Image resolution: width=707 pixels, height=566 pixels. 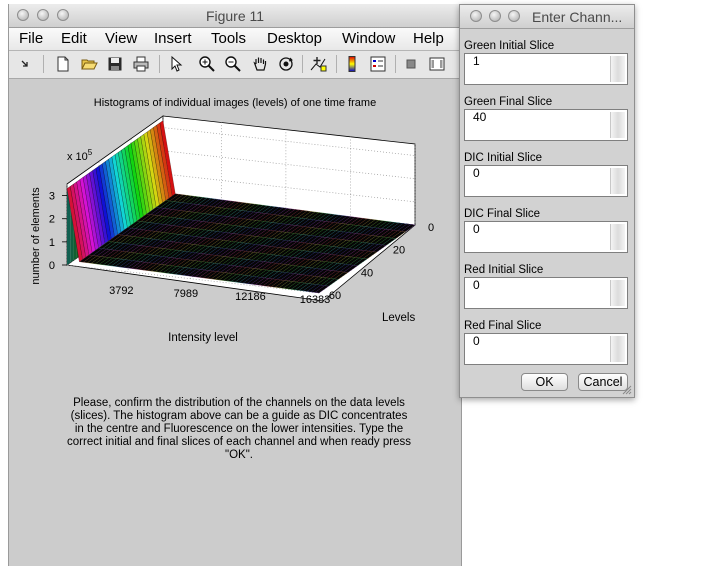 I want to click on red-final-scrollbar, so click(x=617, y=349).